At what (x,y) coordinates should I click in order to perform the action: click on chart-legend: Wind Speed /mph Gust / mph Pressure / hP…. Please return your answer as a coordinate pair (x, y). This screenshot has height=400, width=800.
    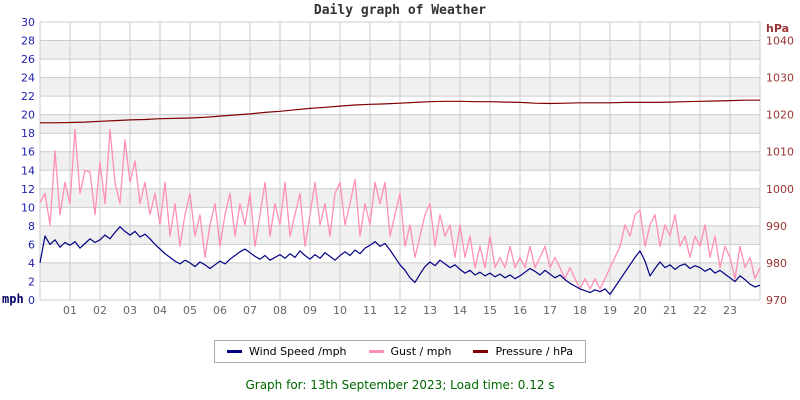
    Looking at the image, I should click on (400, 351).